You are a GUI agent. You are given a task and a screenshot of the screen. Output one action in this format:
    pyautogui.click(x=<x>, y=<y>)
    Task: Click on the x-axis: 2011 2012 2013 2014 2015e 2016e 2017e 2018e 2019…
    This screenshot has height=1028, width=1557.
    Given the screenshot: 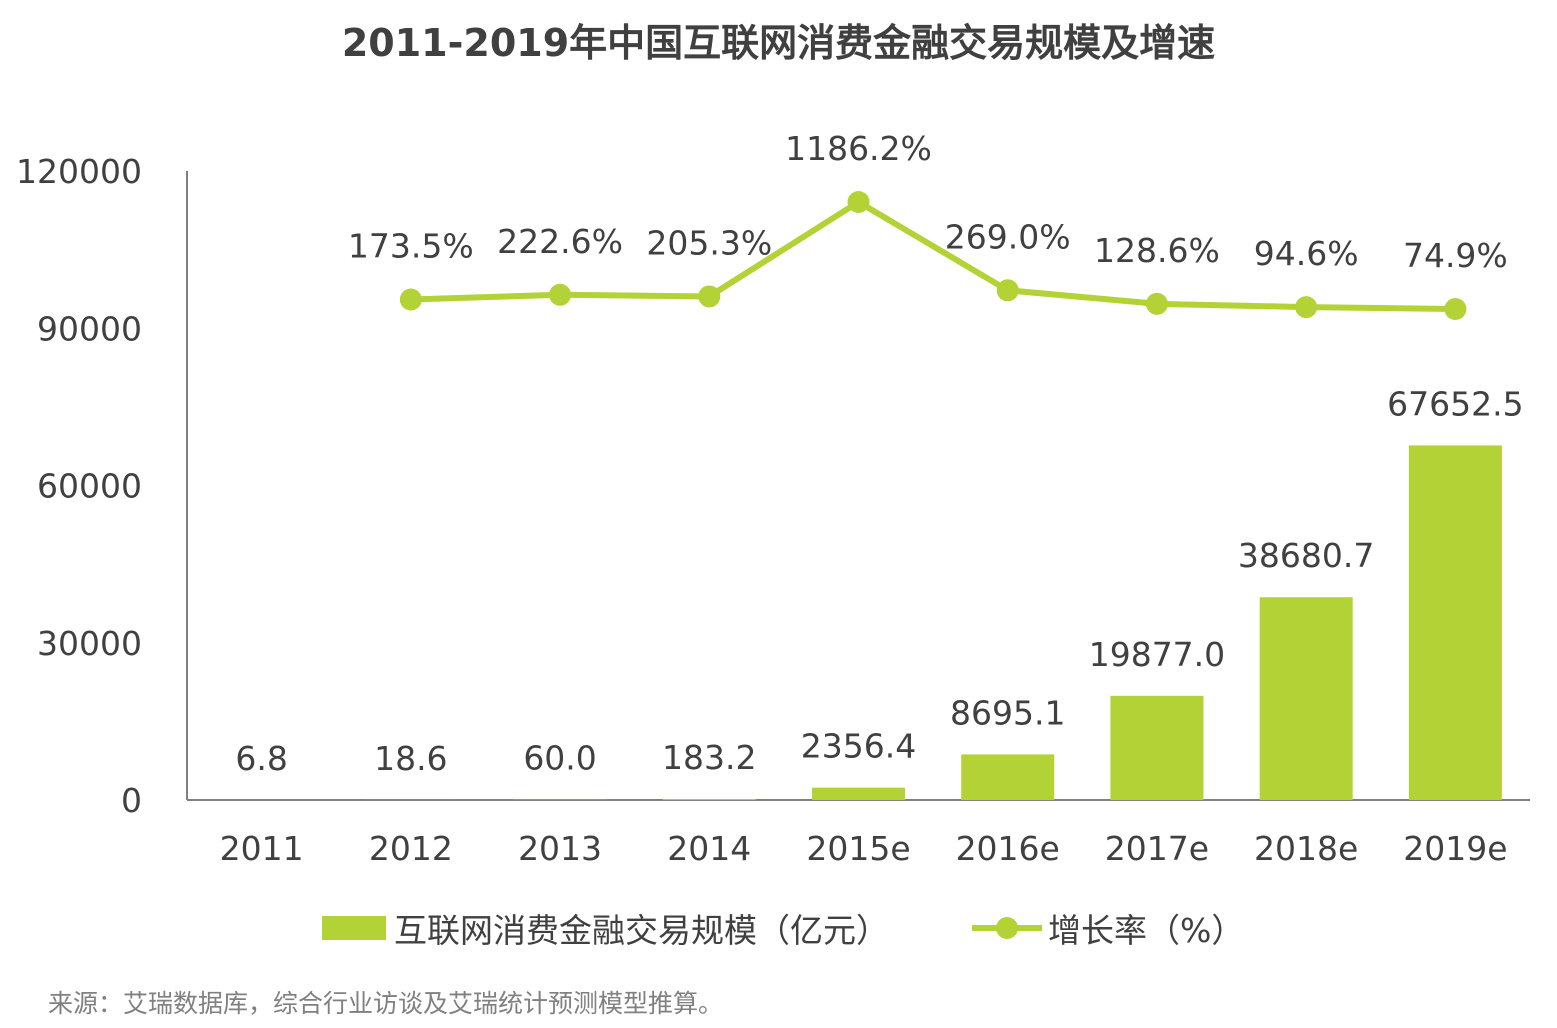 What is the action you would take?
    pyautogui.click(x=858, y=833)
    